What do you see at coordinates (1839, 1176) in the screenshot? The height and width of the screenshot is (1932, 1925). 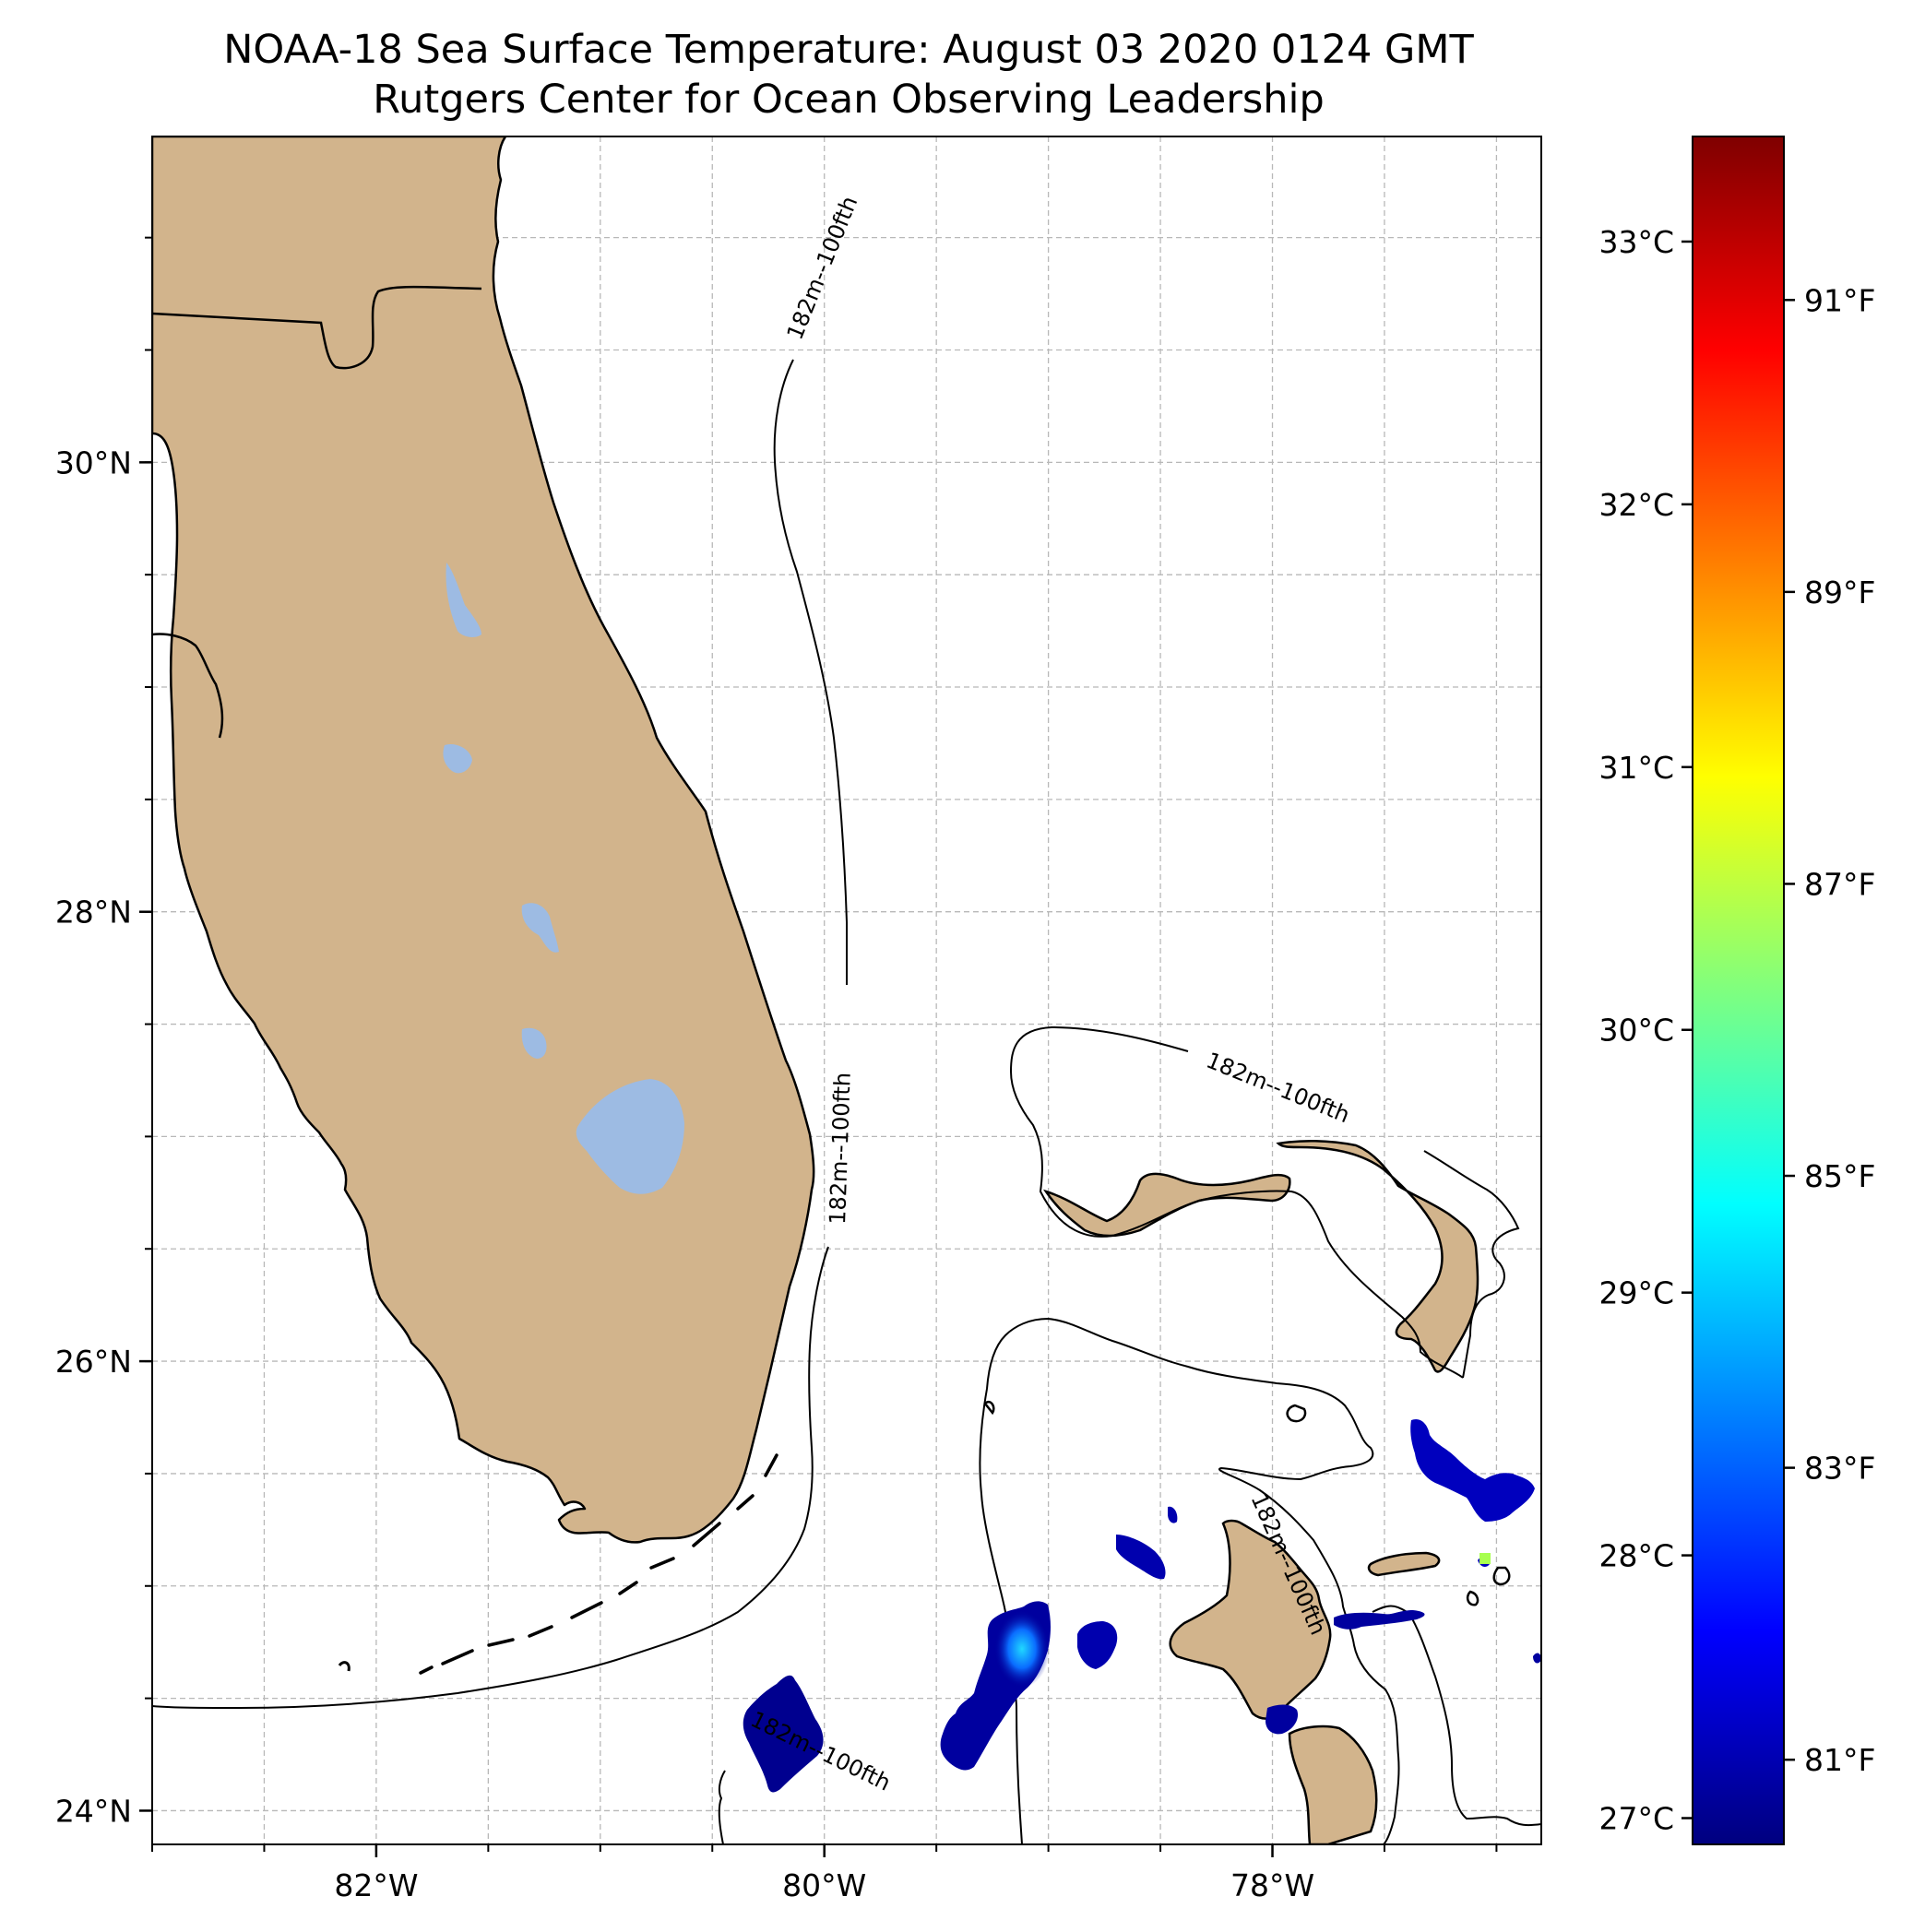 I see `fahrenheit-tick-label: 85°F` at bounding box center [1839, 1176].